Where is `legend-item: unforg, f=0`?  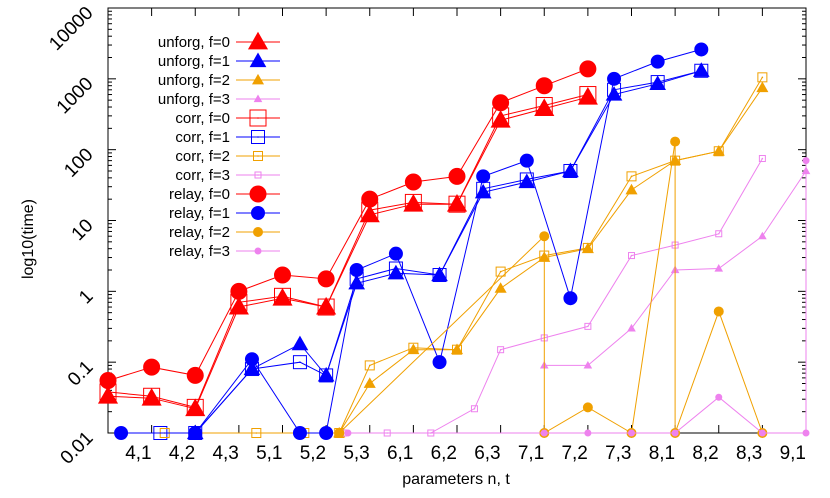 legend-item: unforg, f=0 is located at coordinates (219, 41).